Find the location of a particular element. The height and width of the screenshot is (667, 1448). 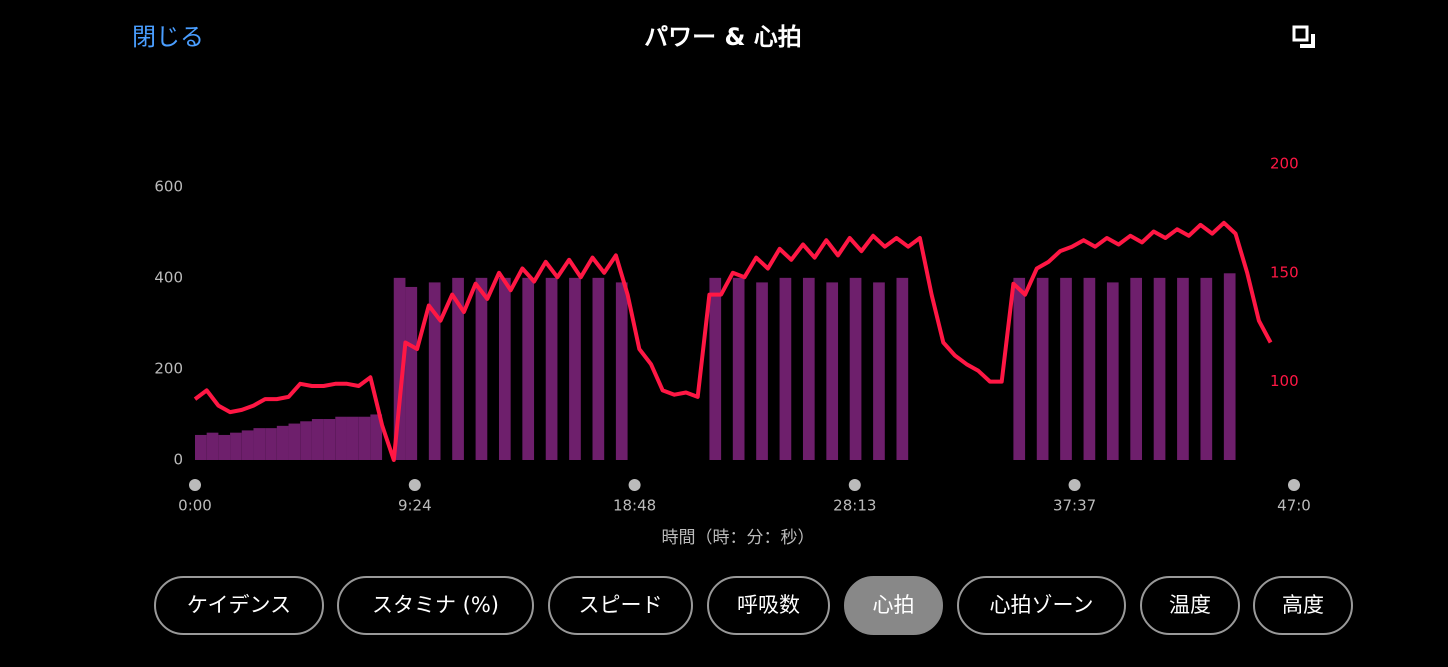

filter-button-label: 心拍ゾーン is located at coordinates (1042, 605).